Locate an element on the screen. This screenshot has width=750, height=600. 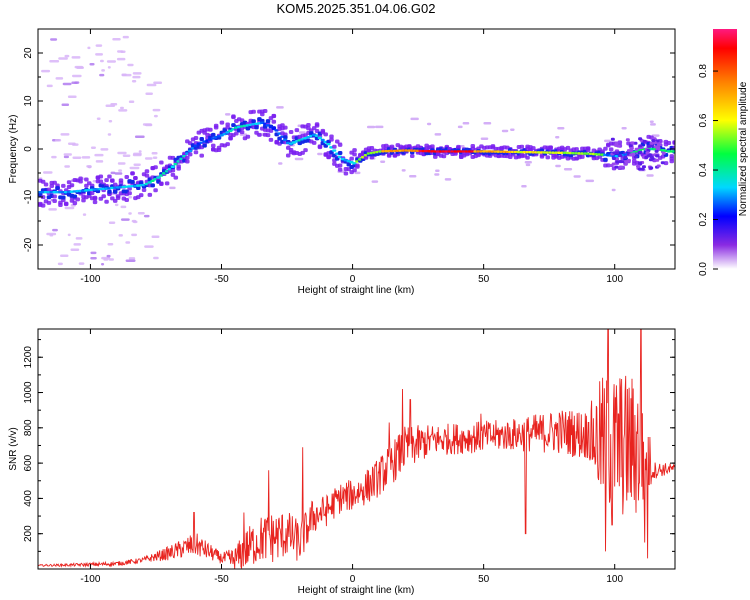
y-tick-label: 0 is located at coordinates (28, 149).